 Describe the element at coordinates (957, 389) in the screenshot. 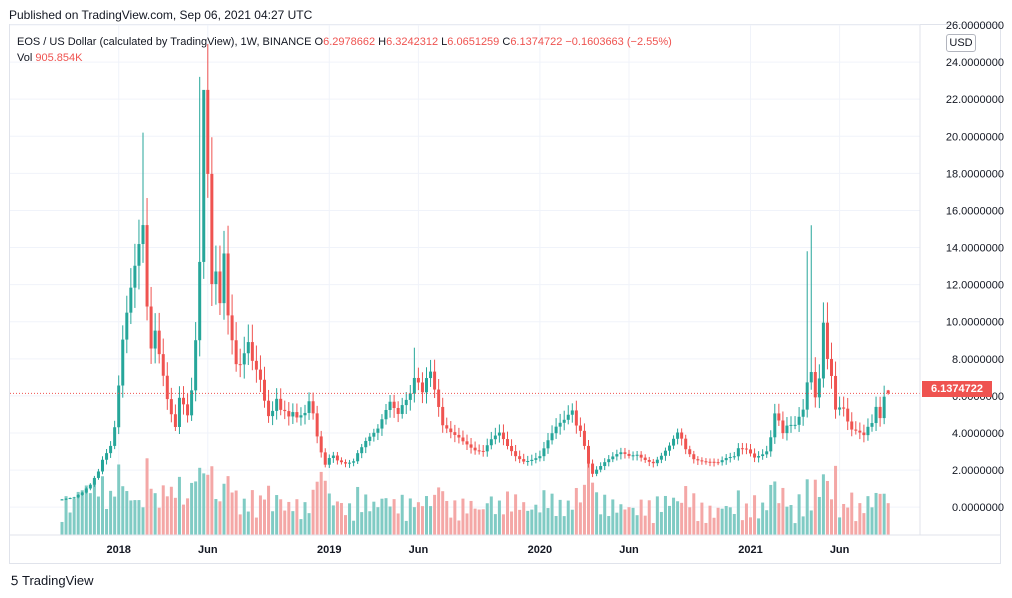

I see `last-price-tag: 6.1374722` at that location.